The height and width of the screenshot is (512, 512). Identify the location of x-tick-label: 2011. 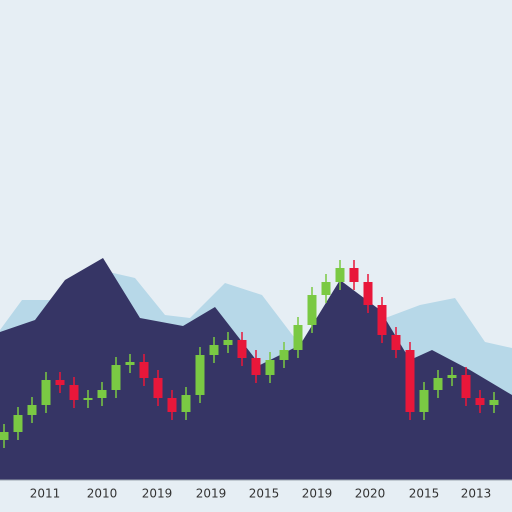
(45, 494).